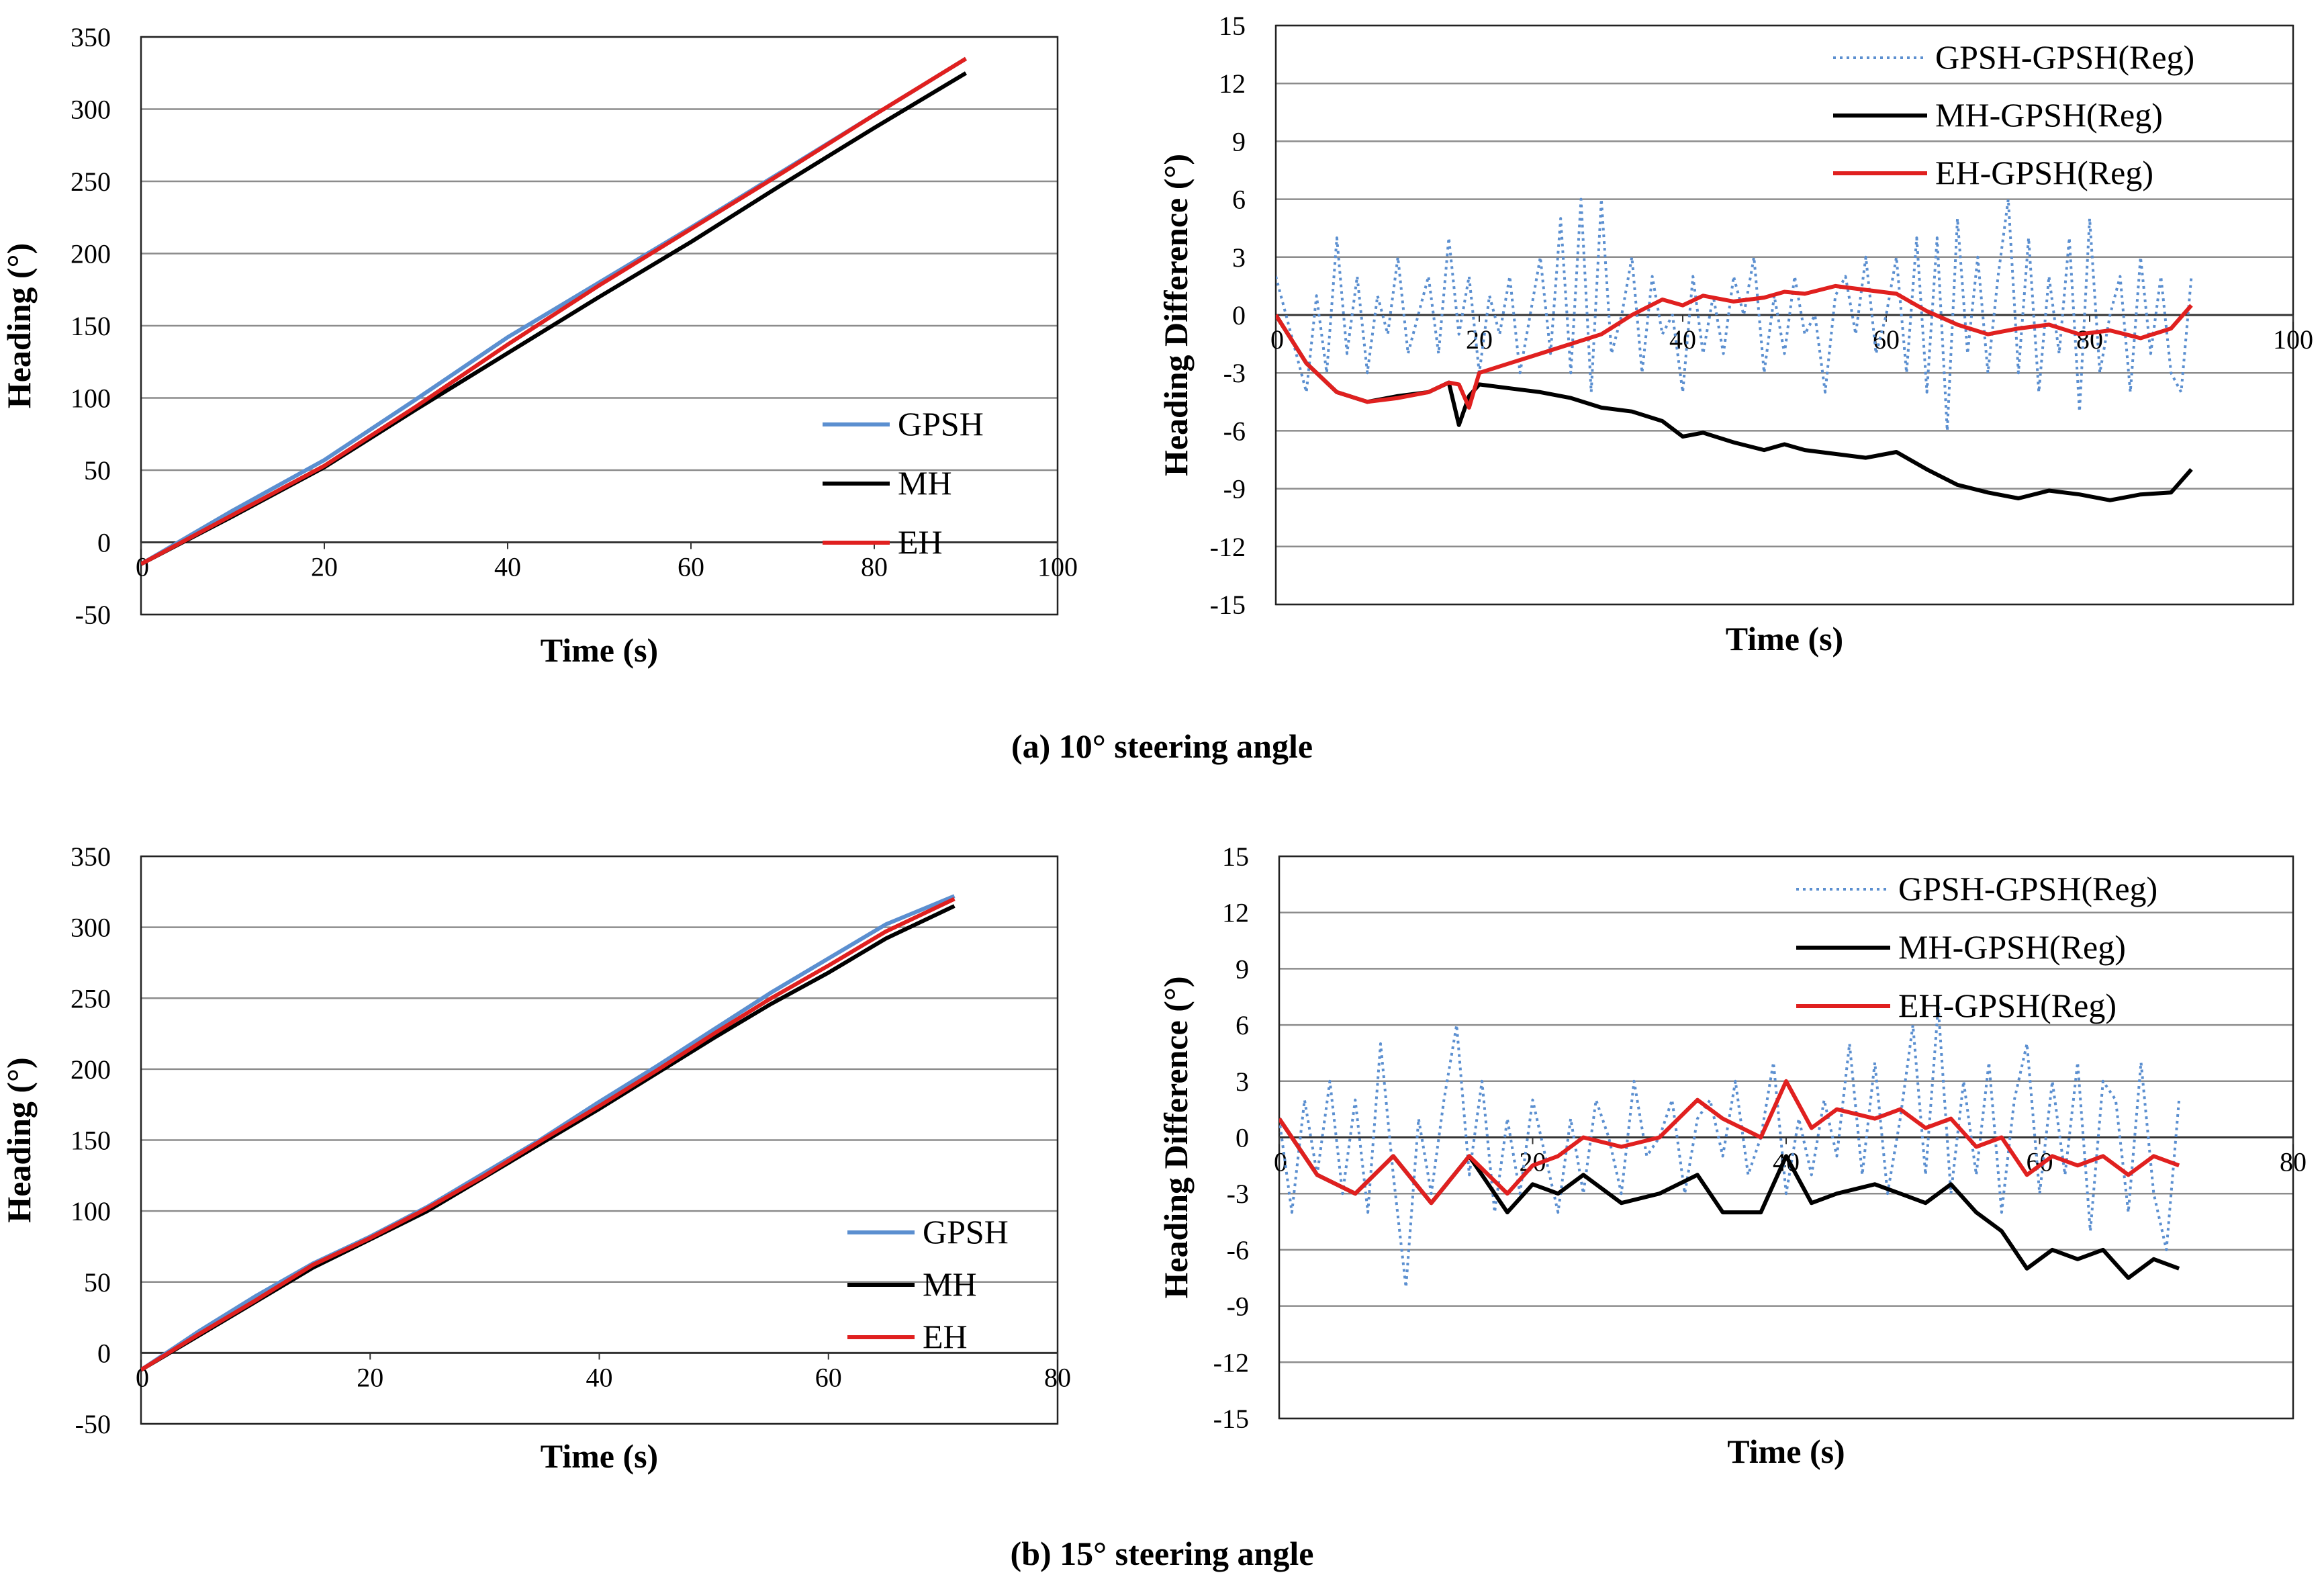 Image resolution: width=2324 pixels, height=1581 pixels. I want to click on caption-a: (a) 10° steering angle, so click(1162, 746).